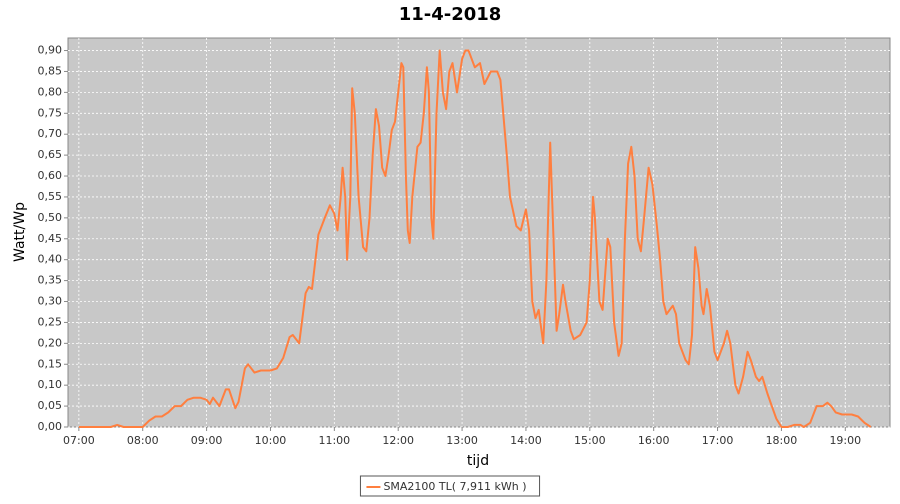 The height and width of the screenshot is (504, 900). Describe the element at coordinates (334, 440) in the screenshot. I see `x-tick-label: 11:00` at that location.